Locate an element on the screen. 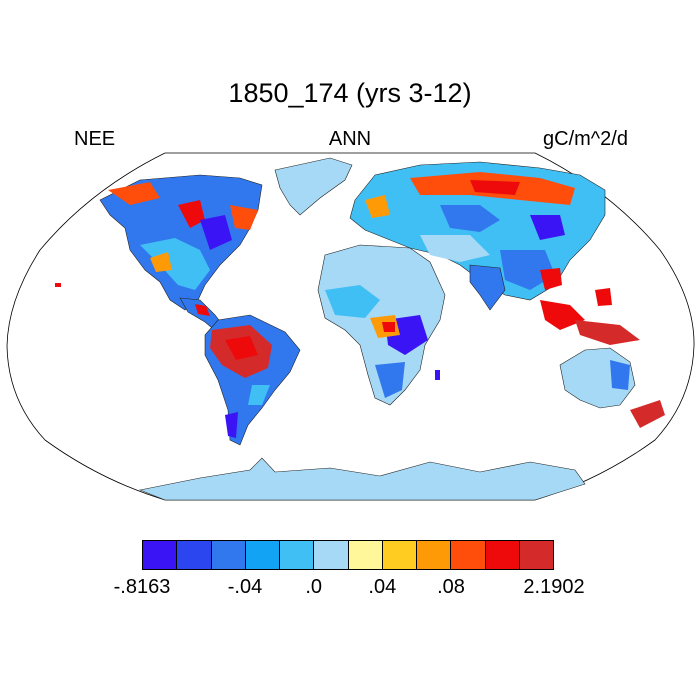 This screenshot has height=700, width=700. period-label: ANN is located at coordinates (350, 139).